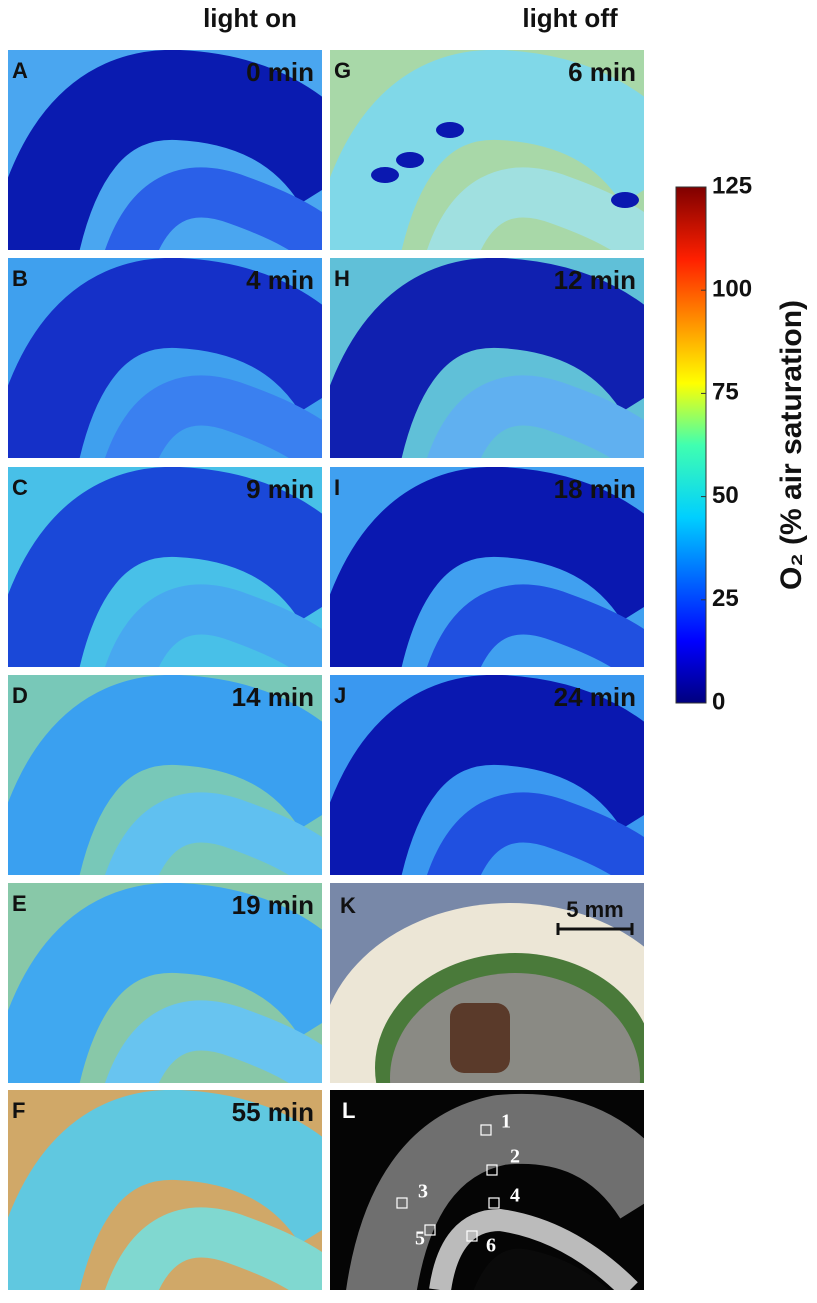 The height and width of the screenshot is (1303, 817). What do you see at coordinates (280, 280) in the screenshot?
I see `time-label: 4 min` at bounding box center [280, 280].